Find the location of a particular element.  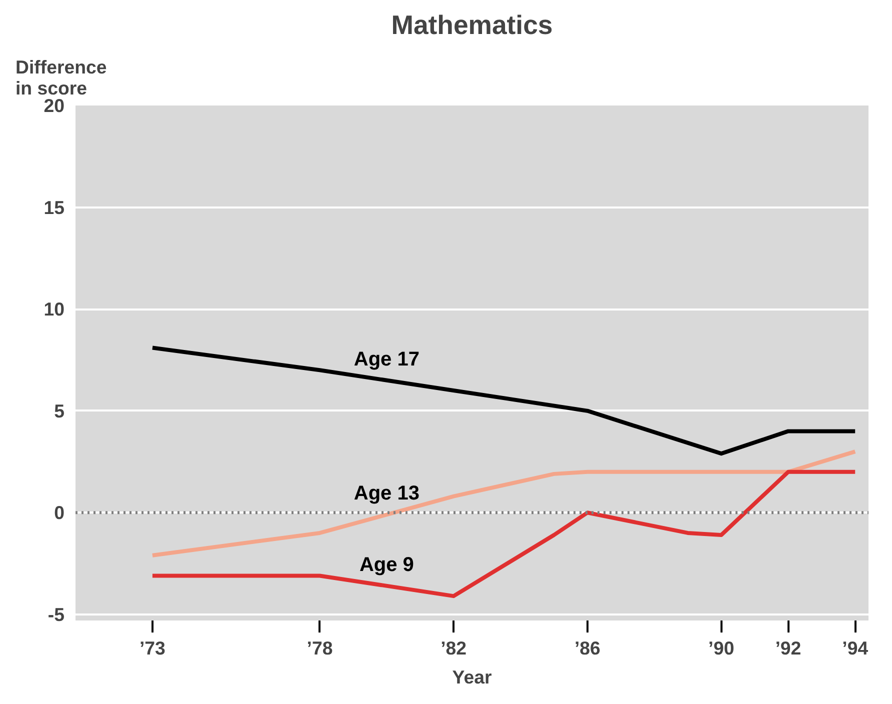

y-tick-label: -5 is located at coordinates (56, 614).